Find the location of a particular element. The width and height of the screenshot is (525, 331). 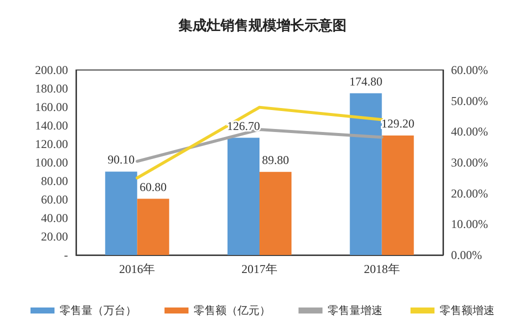

data-label: 129.20 is located at coordinates (397, 123).